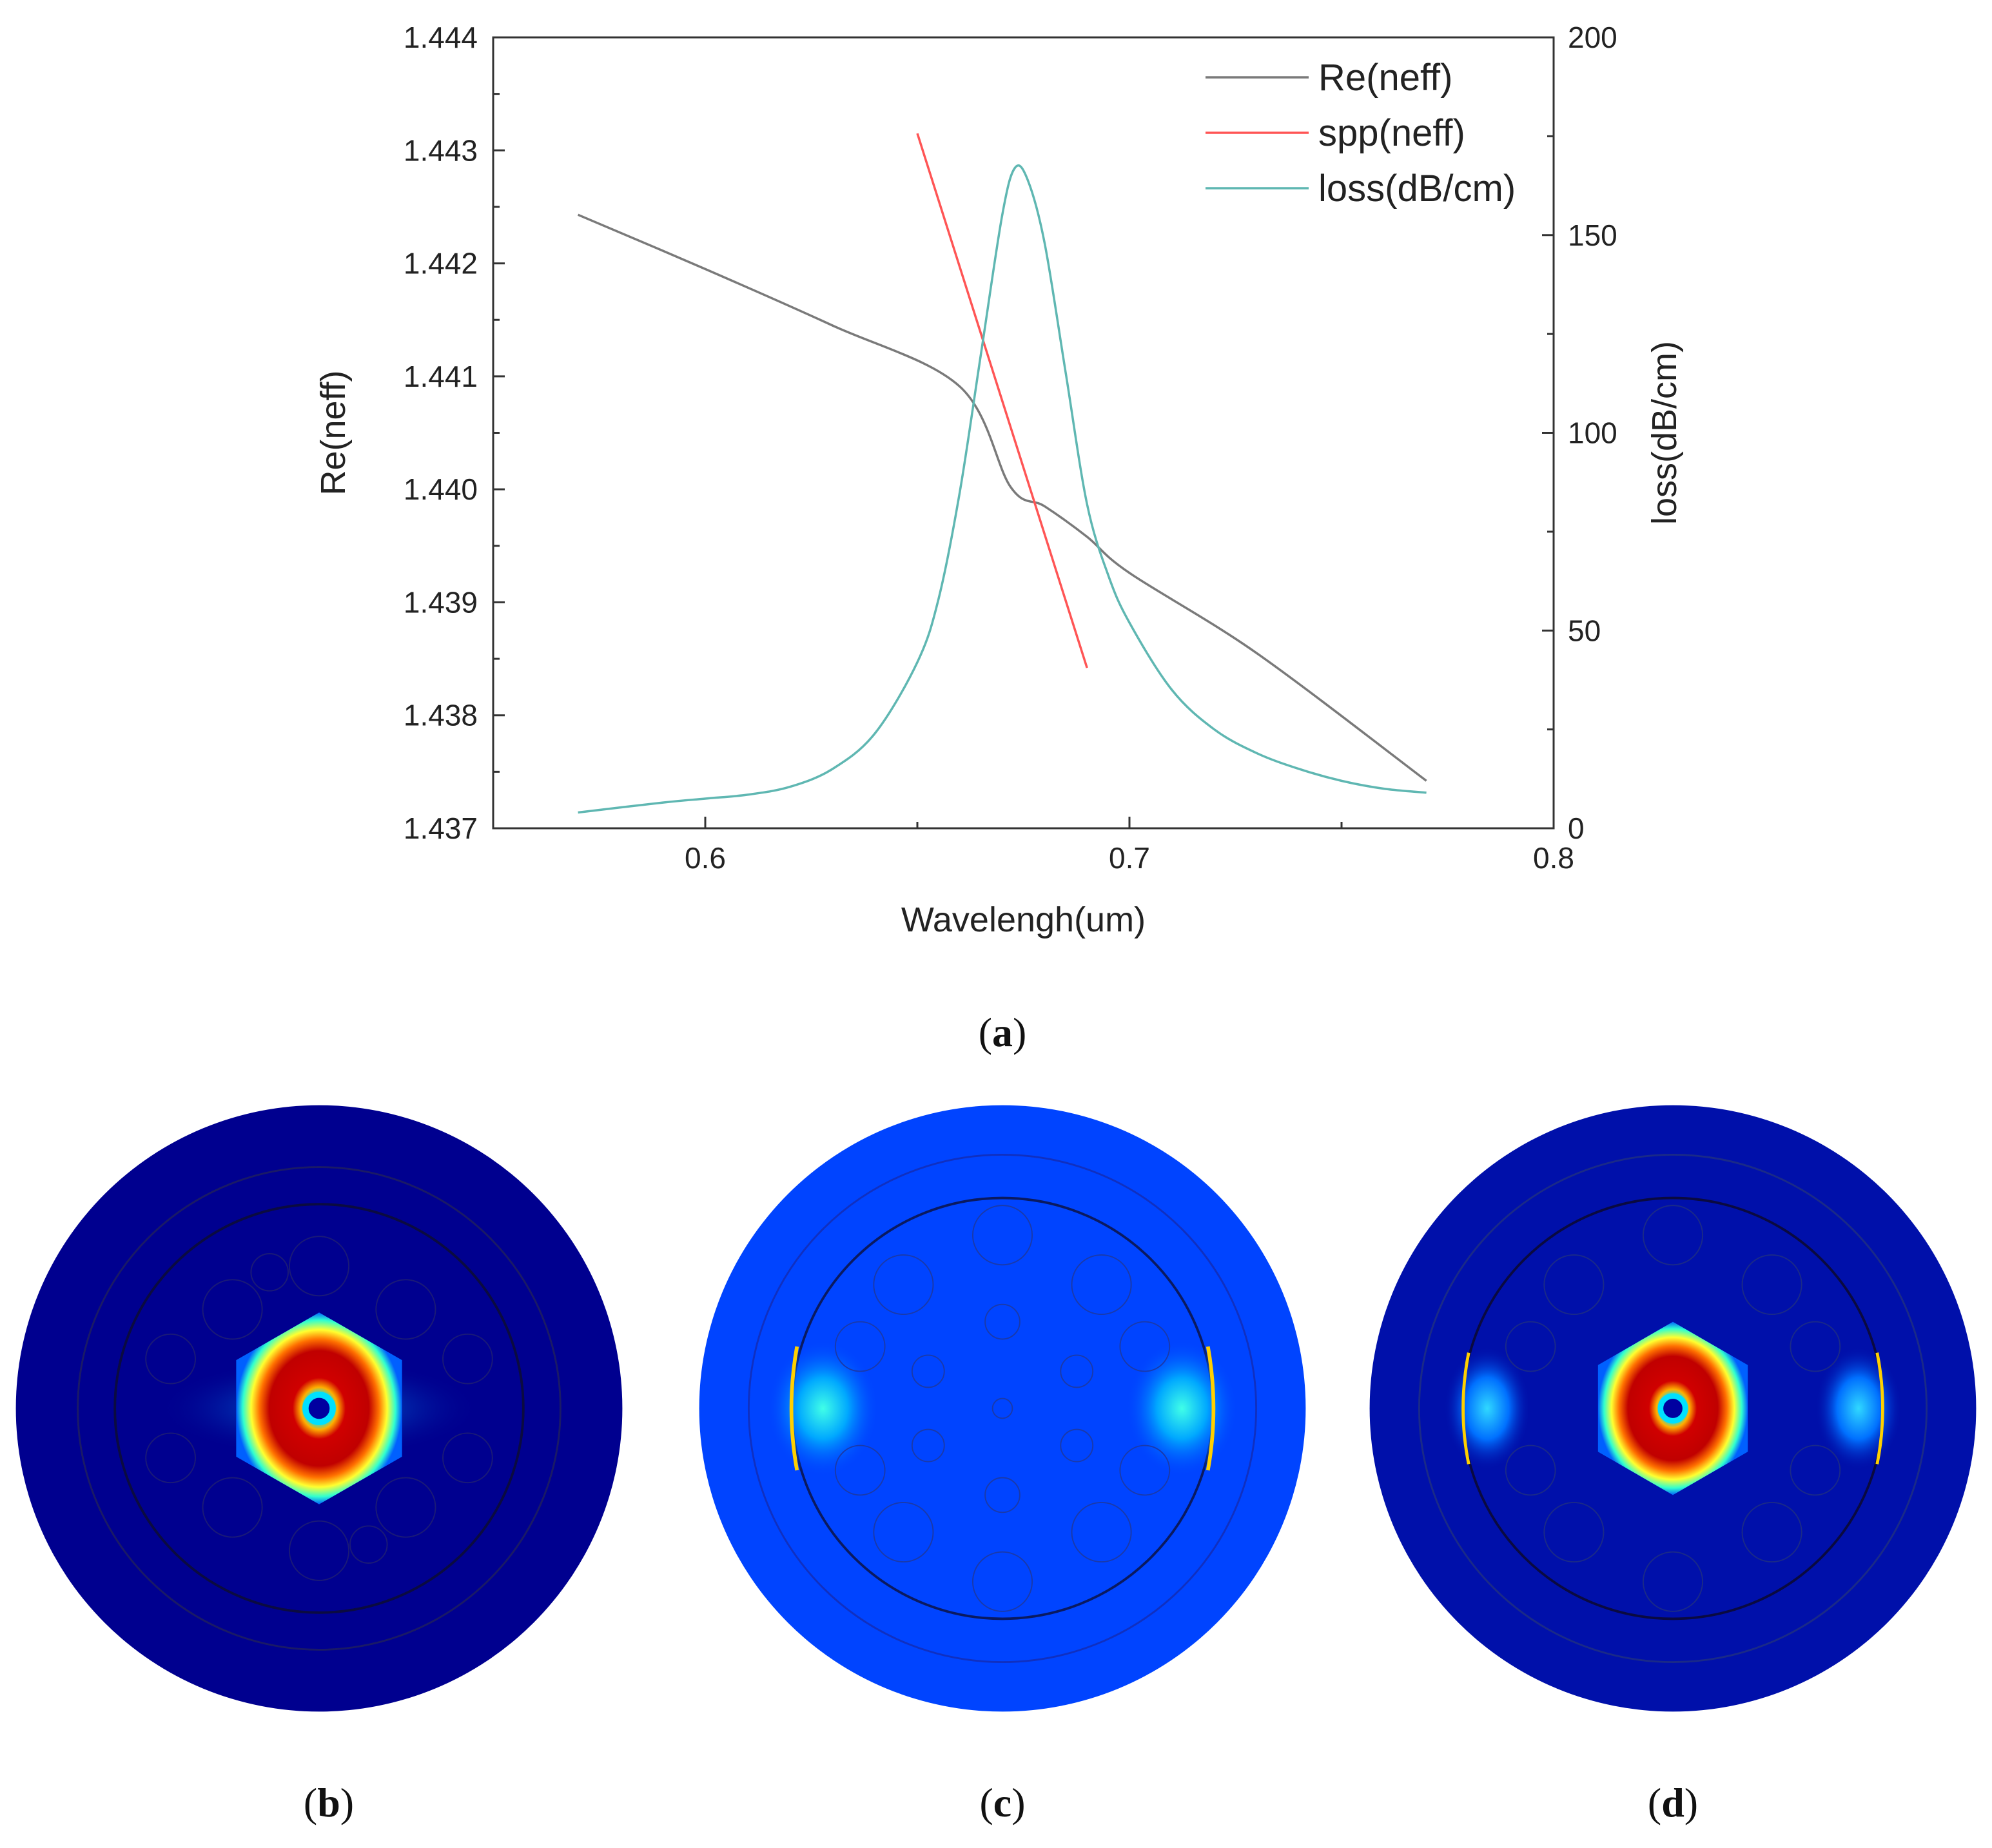 This screenshot has width=1992, height=1848. Describe the element at coordinates (1385, 78) in the screenshot. I see `legend-label-re-neff: Re(neff)` at that location.